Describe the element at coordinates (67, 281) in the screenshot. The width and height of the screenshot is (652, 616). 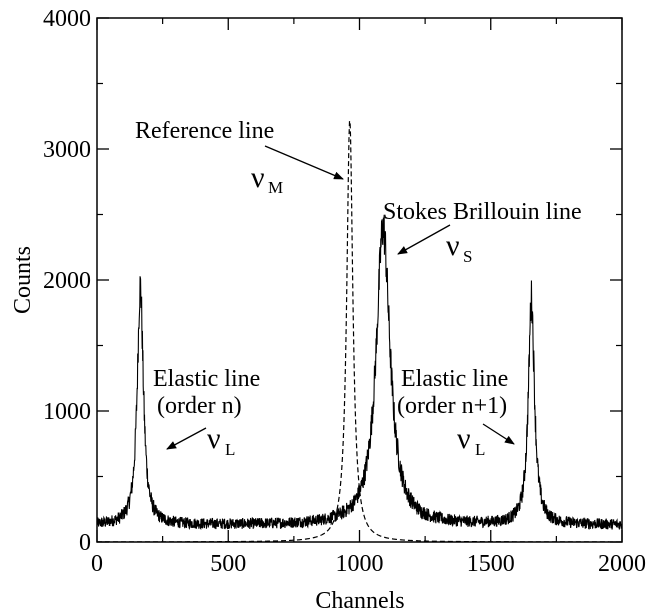
I see `y-tick-label-2000: 2000` at that location.